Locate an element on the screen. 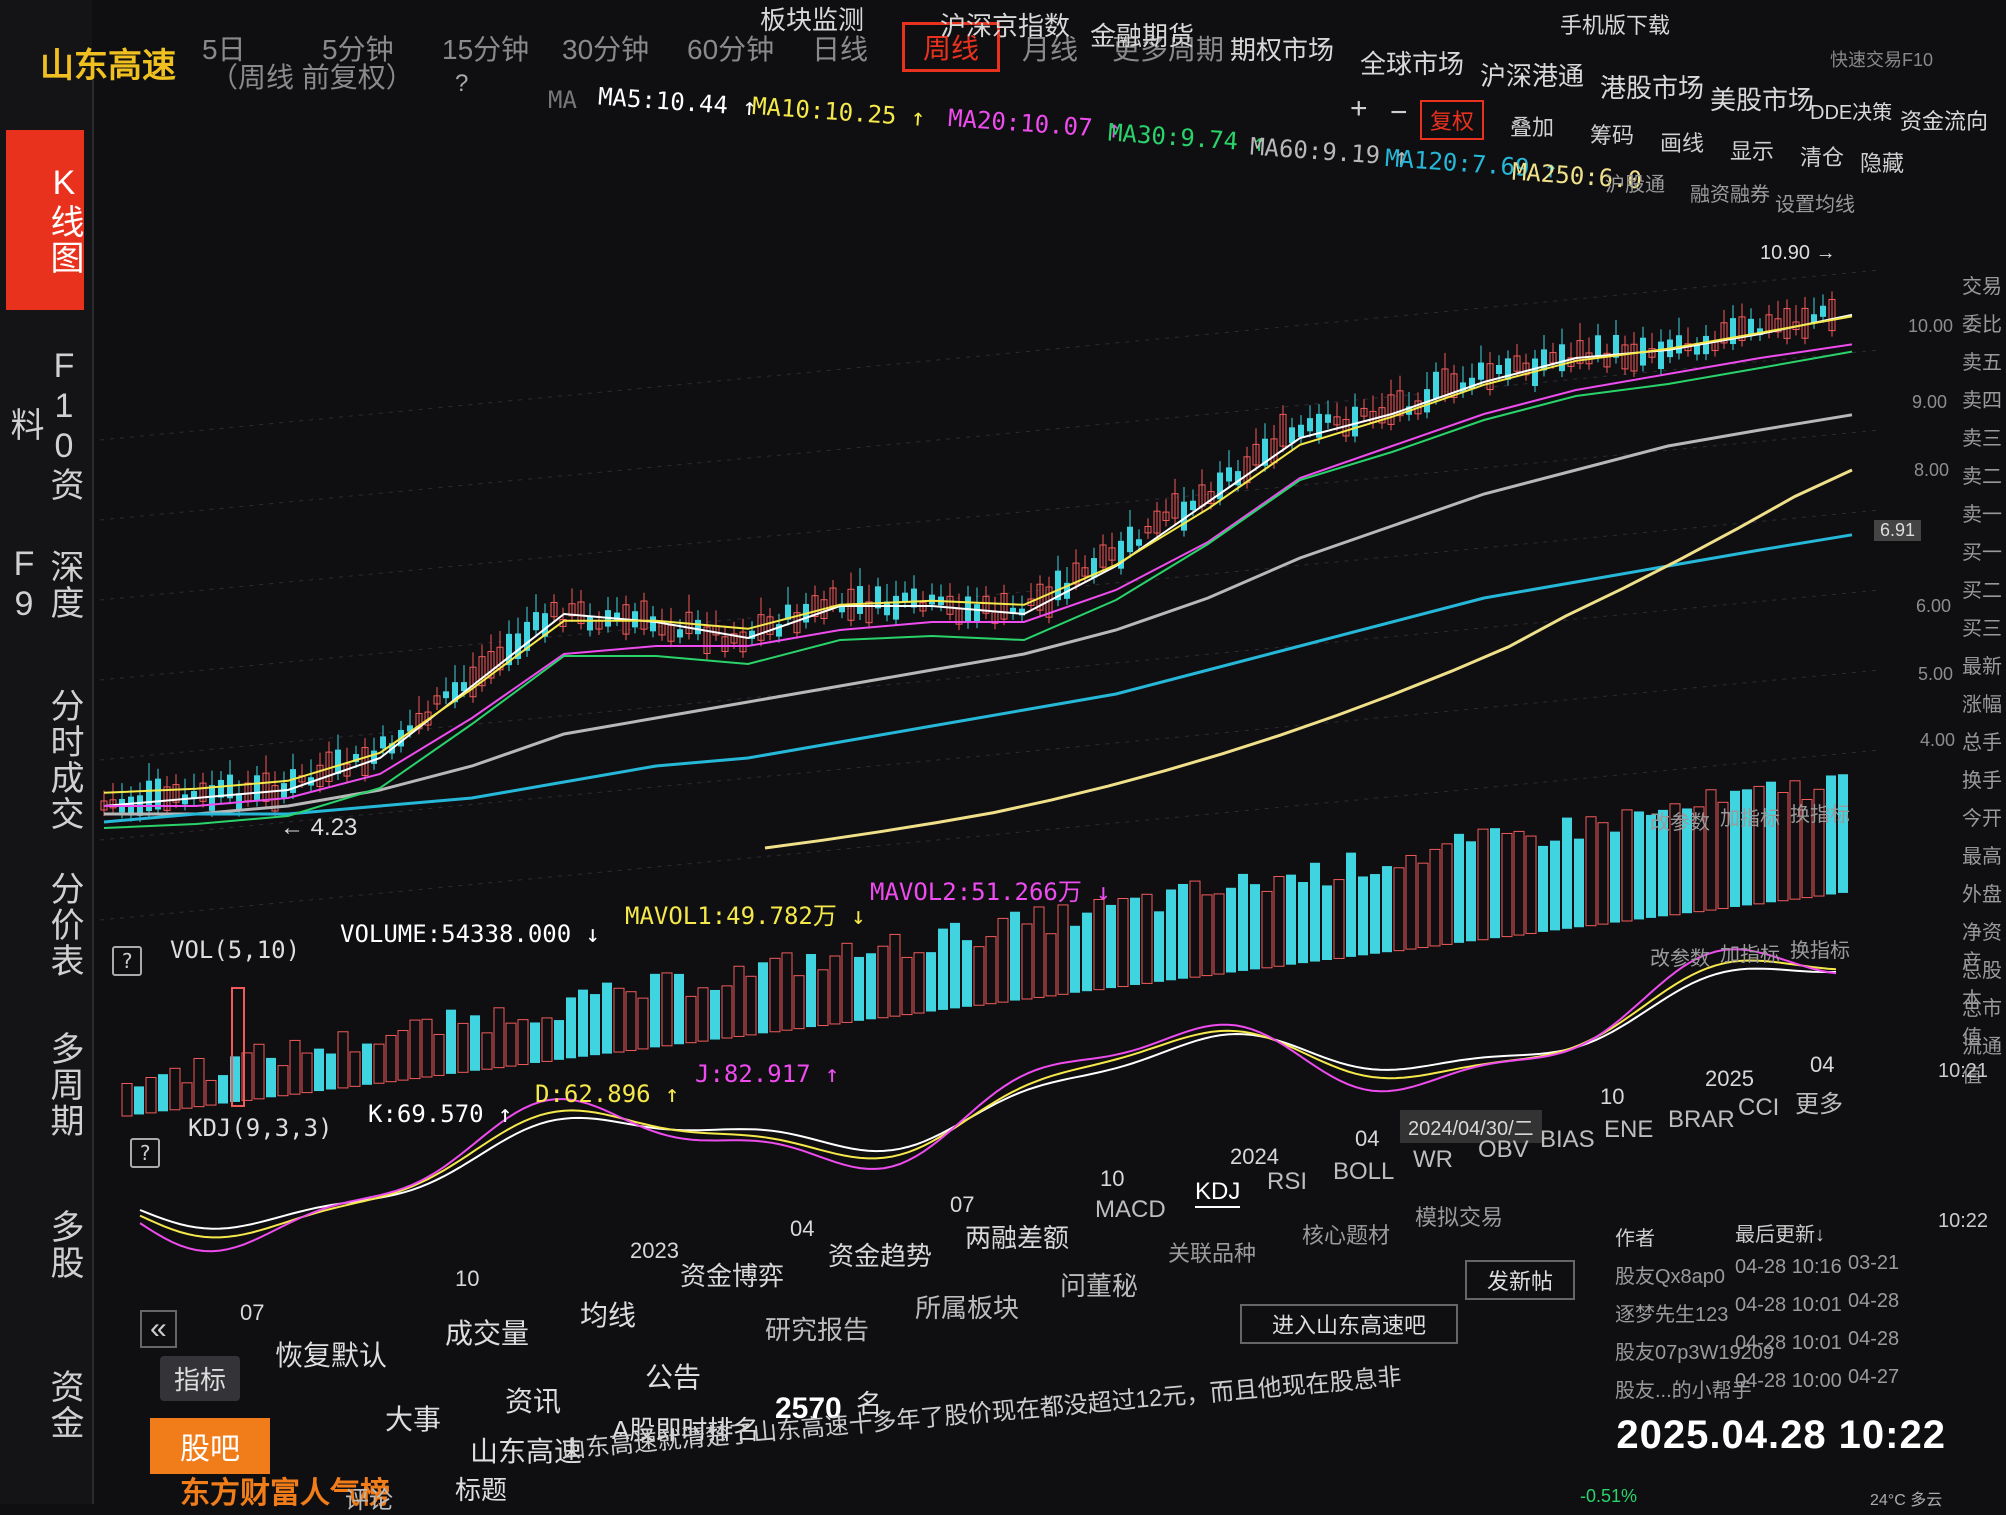  tab-volume: 成交量 is located at coordinates (487, 1333).